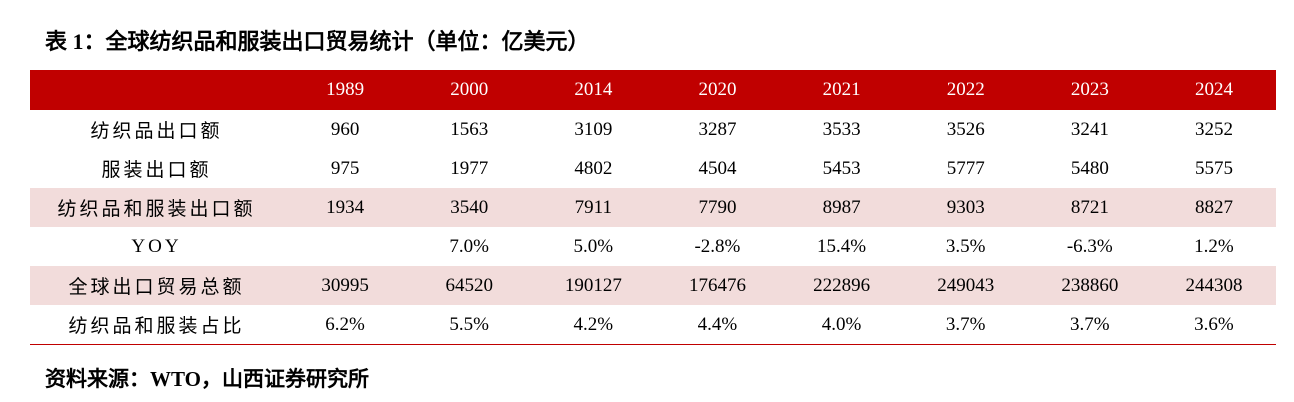 Image resolution: width=1294 pixels, height=402 pixels. Describe the element at coordinates (841, 168) in the screenshot. I see `cell: 5453` at that location.